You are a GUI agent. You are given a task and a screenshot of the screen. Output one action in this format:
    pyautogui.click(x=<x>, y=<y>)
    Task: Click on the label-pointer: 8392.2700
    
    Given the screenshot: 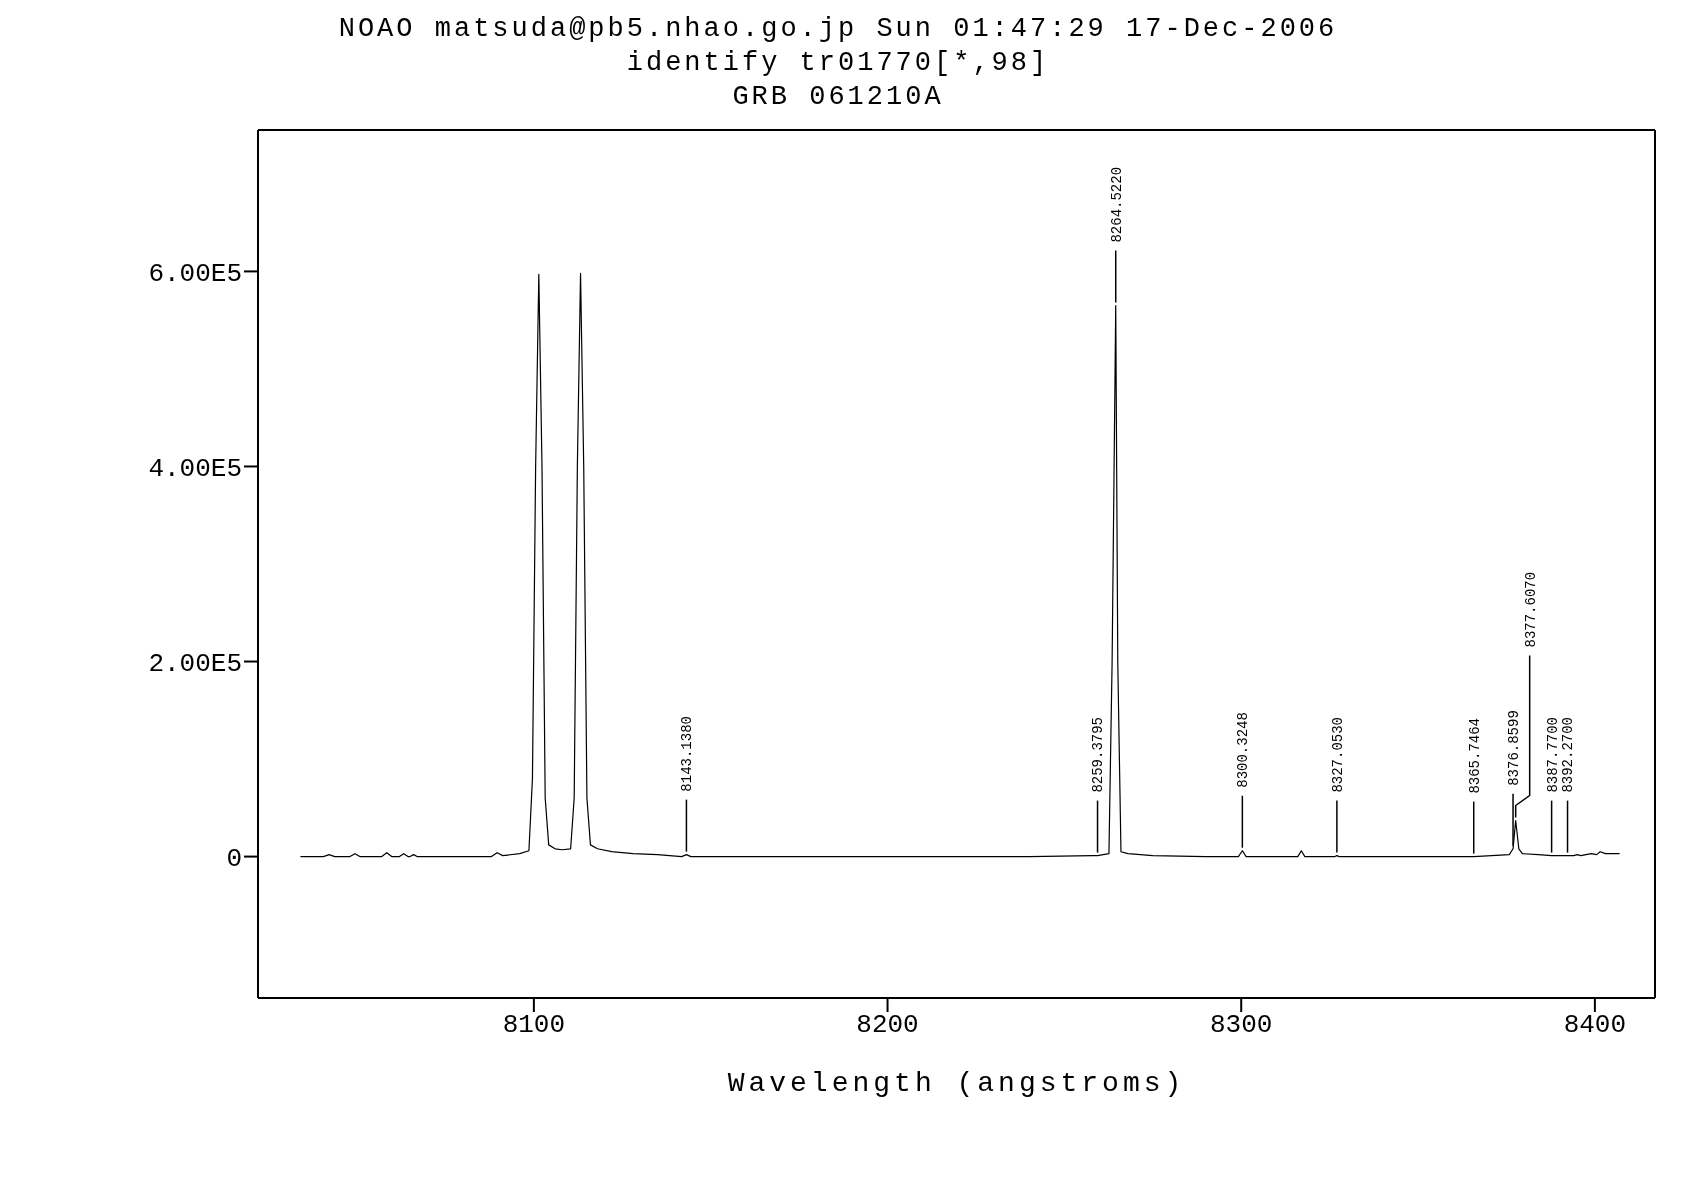 What is the action you would take?
    pyautogui.click(x=1568, y=785)
    